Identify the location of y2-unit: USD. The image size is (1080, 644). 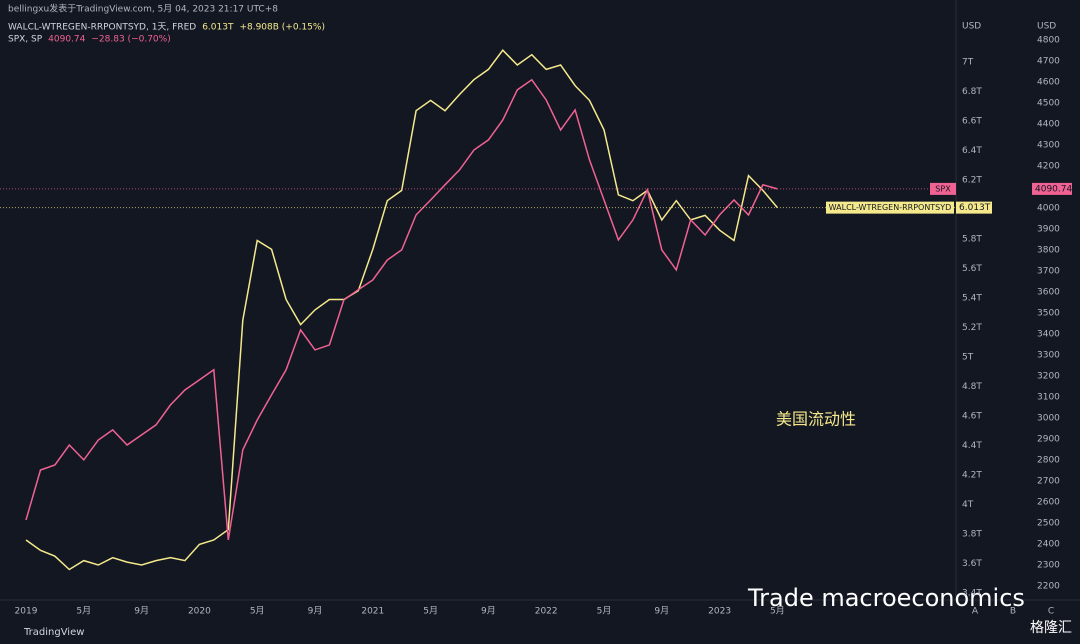
(1046, 27).